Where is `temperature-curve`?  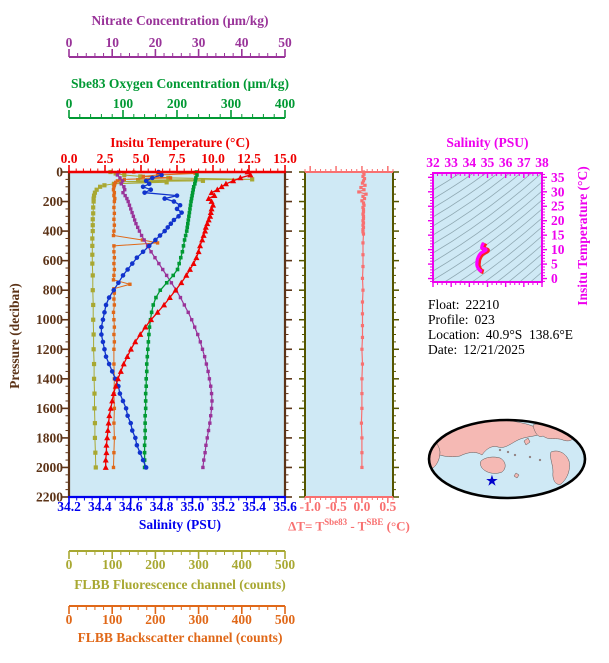 temperature-curve is located at coordinates (178, 319).